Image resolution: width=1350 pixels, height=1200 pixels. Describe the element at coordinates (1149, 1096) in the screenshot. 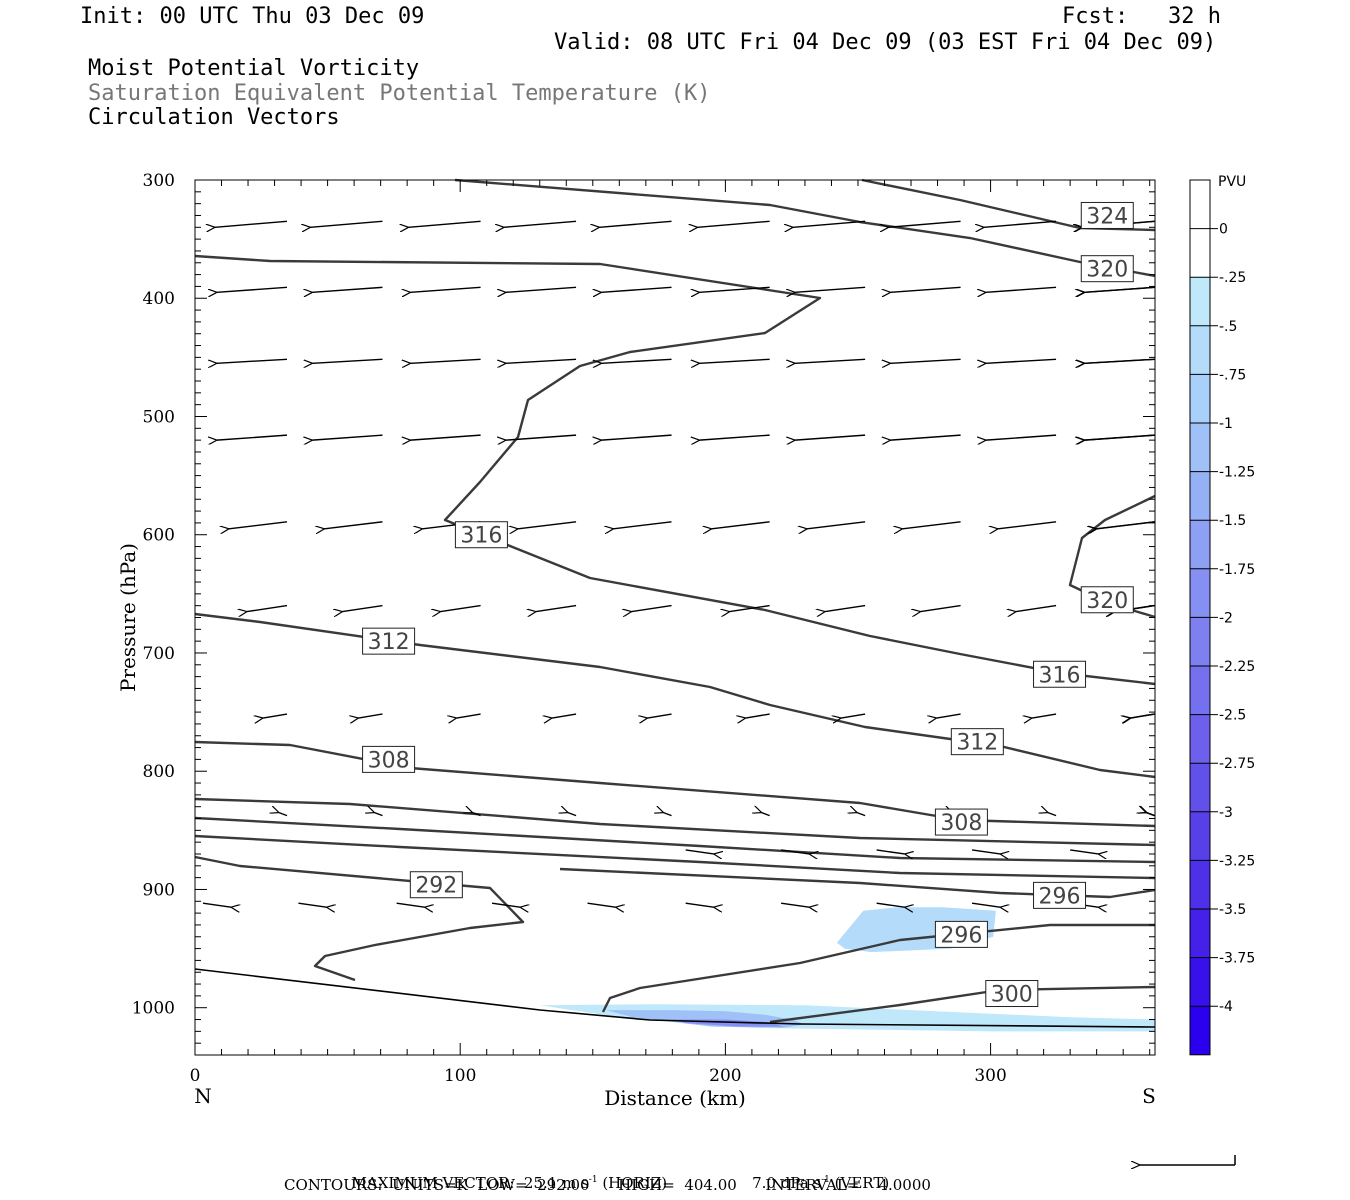

I see `x-end-label-south: S` at that location.